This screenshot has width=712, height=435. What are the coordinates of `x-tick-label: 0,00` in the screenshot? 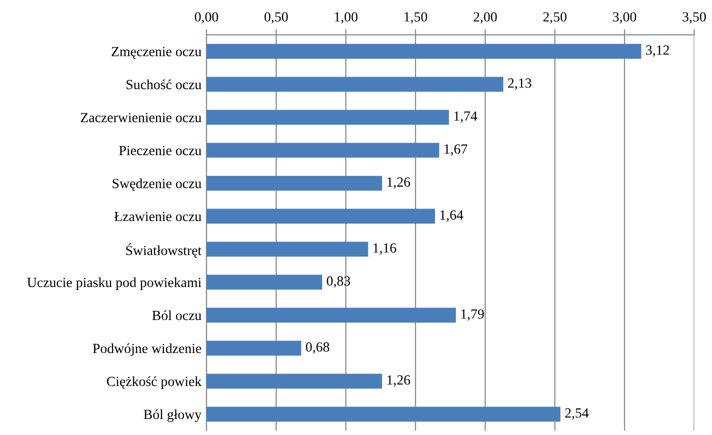 It's located at (206, 18).